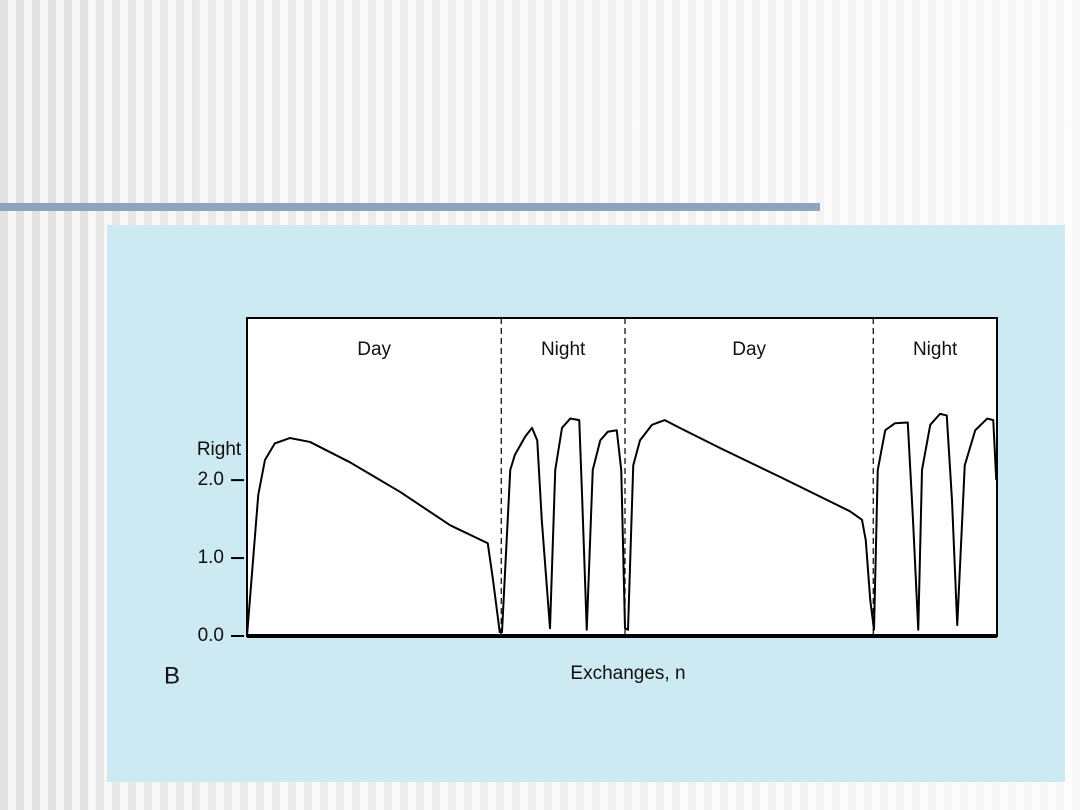  I want to click on x-axis-label: Exchanges, n, so click(627, 673).